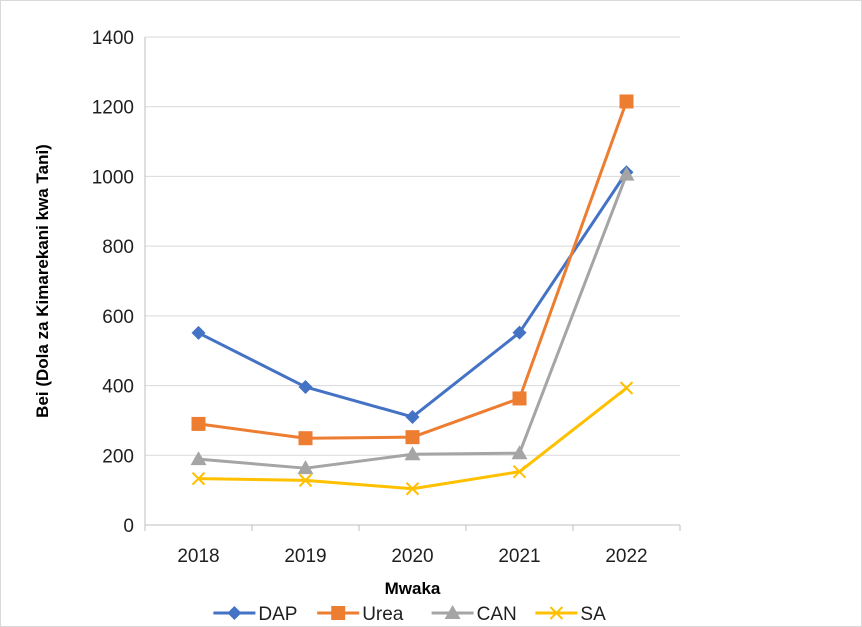 The image size is (862, 627). What do you see at coordinates (305, 386) in the screenshot?
I see `point-dap-2019` at bounding box center [305, 386].